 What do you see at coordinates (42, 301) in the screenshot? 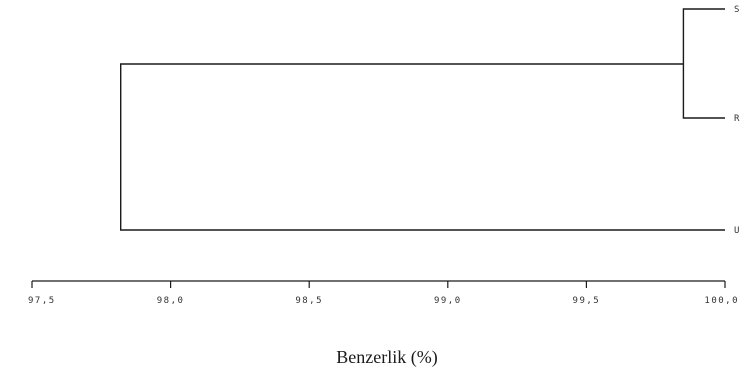
I see `x-tick-label: 97,5` at bounding box center [42, 301].